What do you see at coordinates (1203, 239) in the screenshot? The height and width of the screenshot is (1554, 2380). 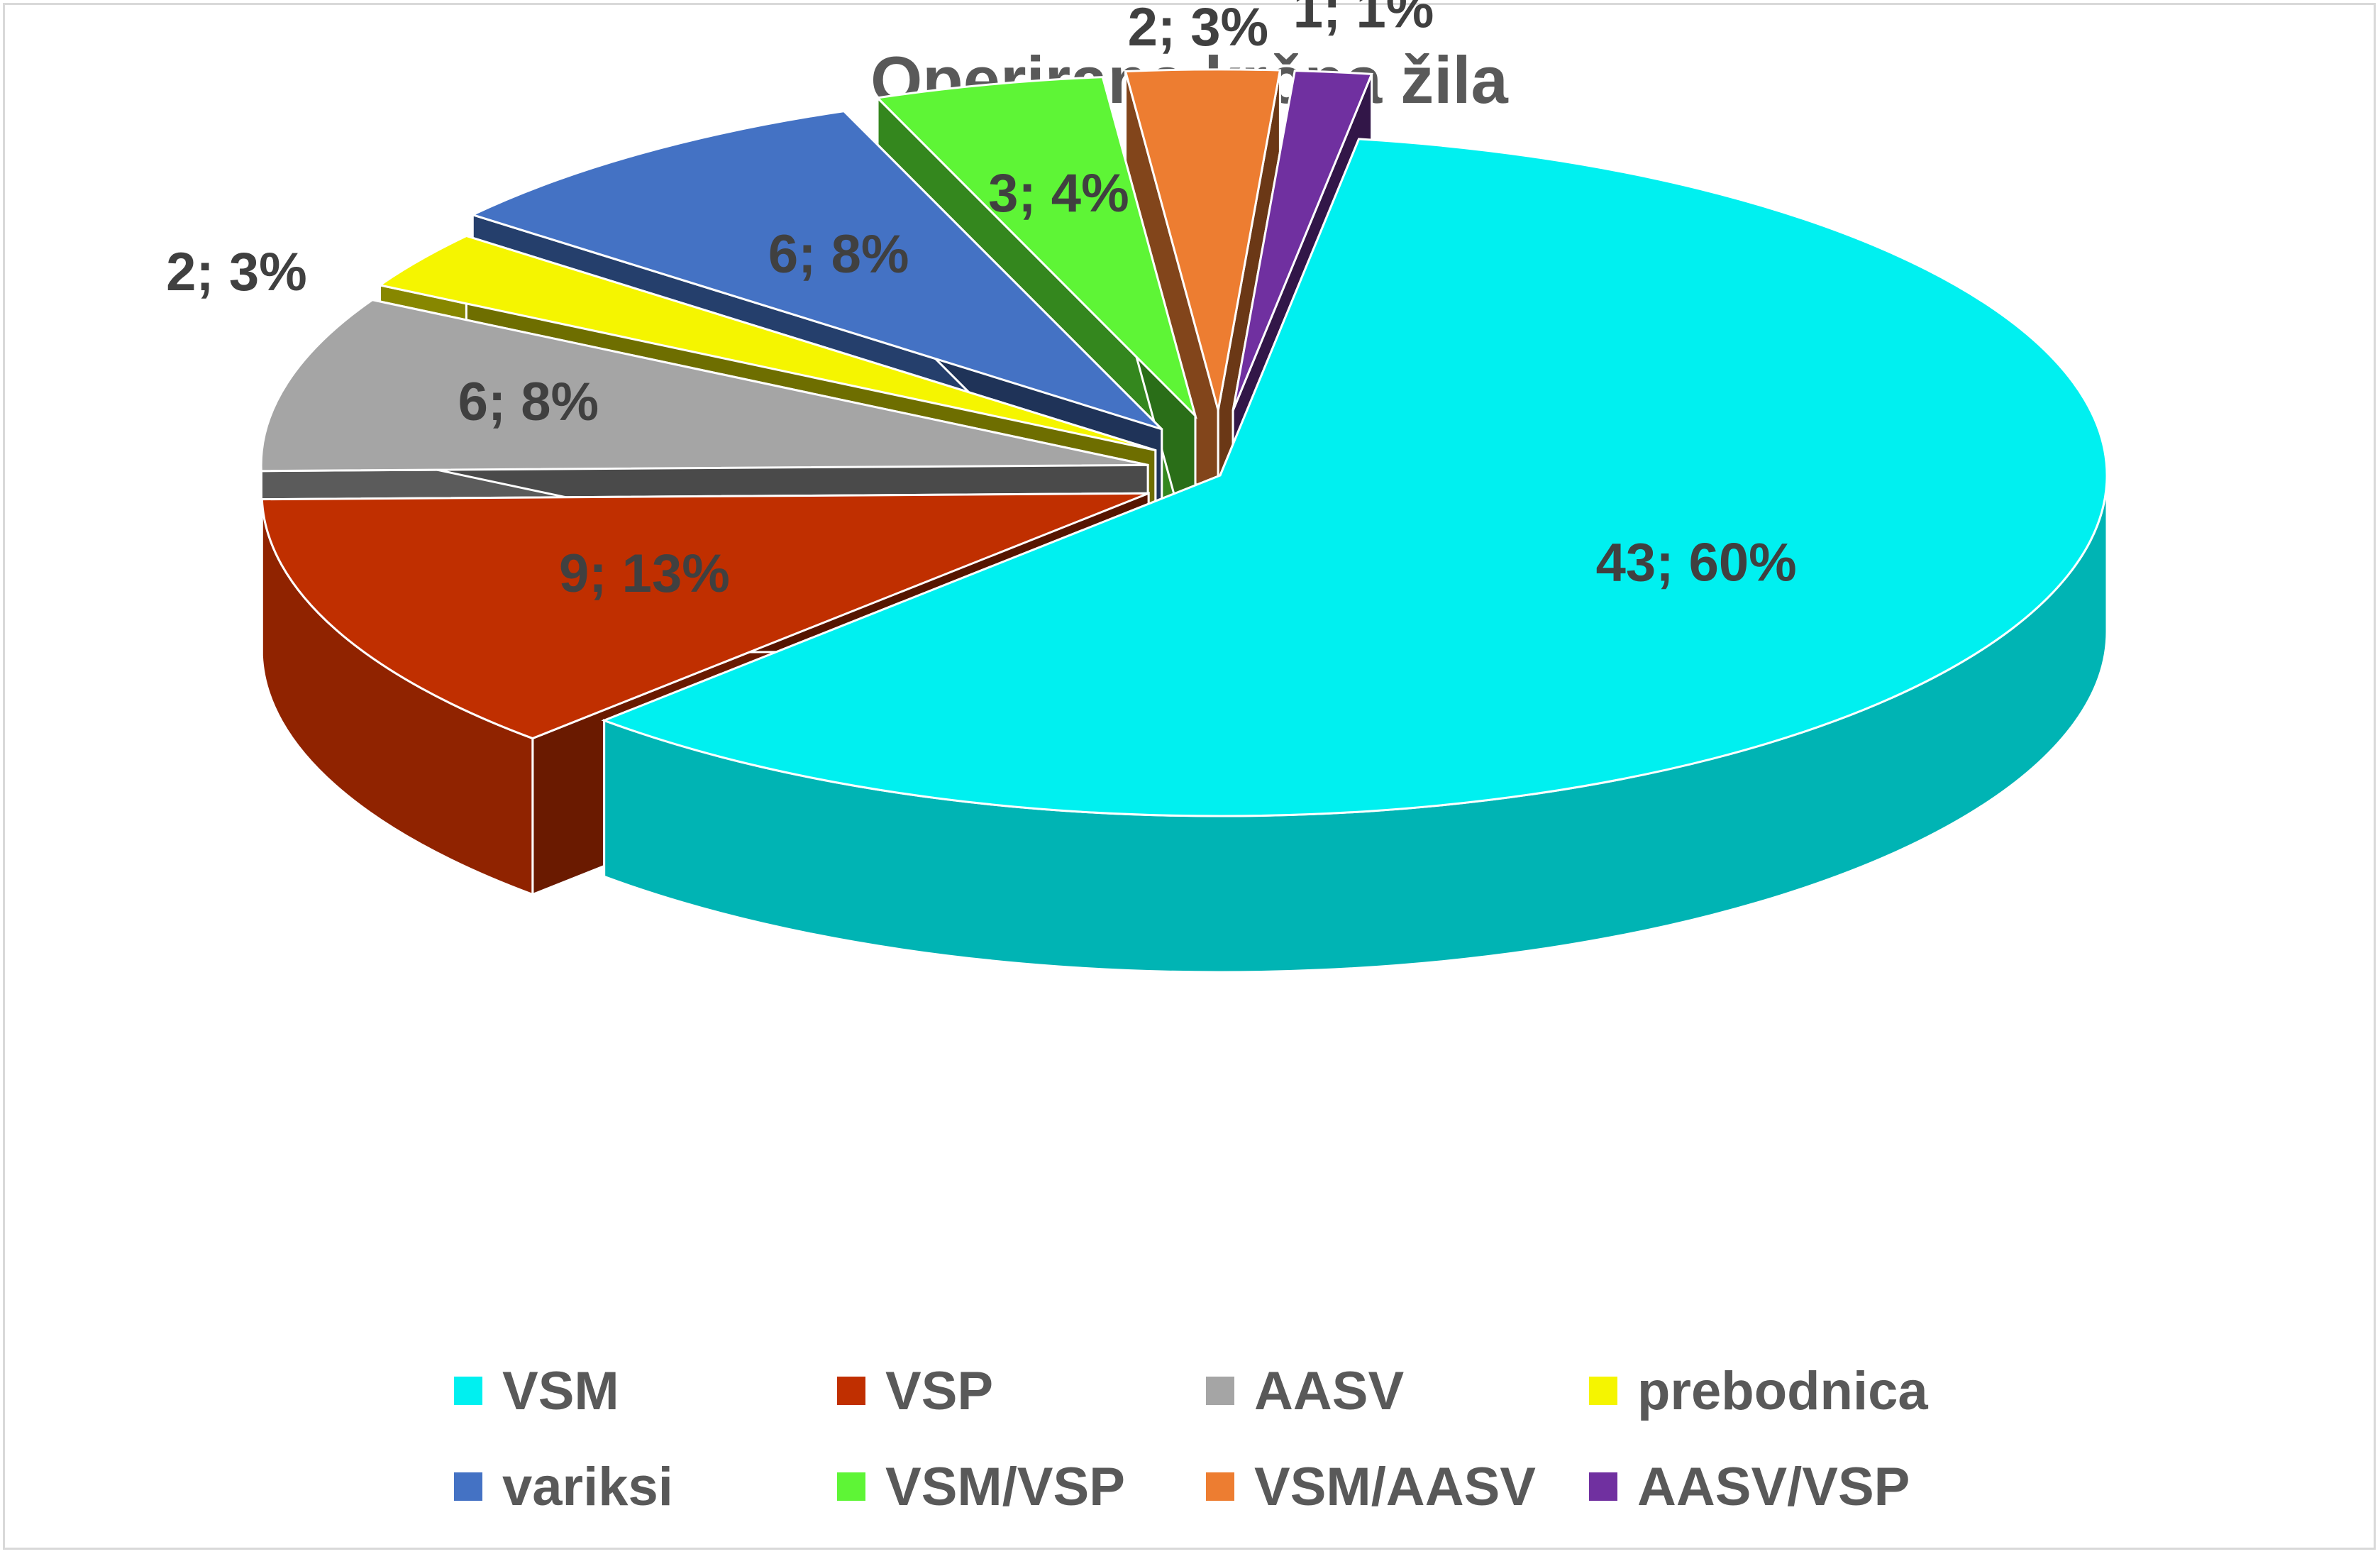 I see `slice-top-vsm-aasv` at bounding box center [1203, 239].